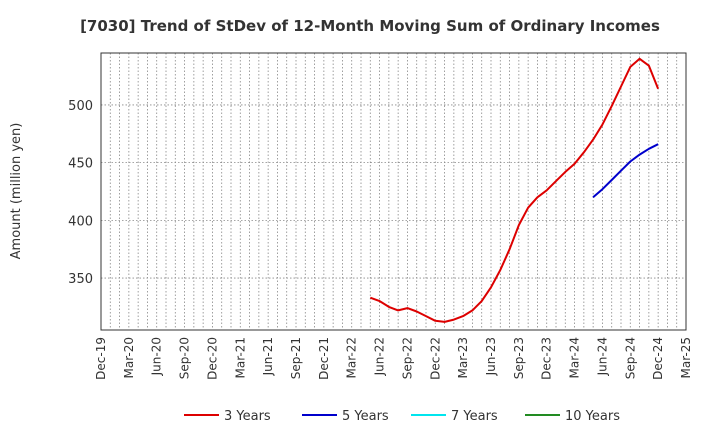  Describe the element at coordinates (212, 358) in the screenshot. I see `x-tick-label: Dec-20` at that location.